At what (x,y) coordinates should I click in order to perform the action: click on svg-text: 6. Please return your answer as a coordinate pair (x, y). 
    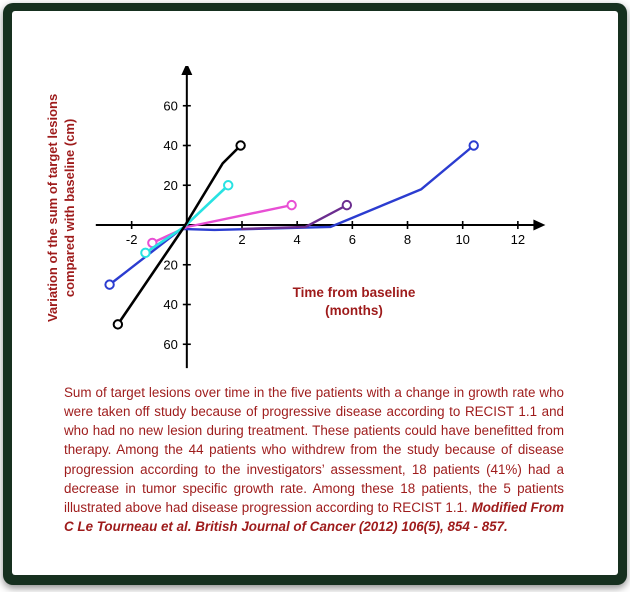
    Looking at the image, I should click on (352, 239).